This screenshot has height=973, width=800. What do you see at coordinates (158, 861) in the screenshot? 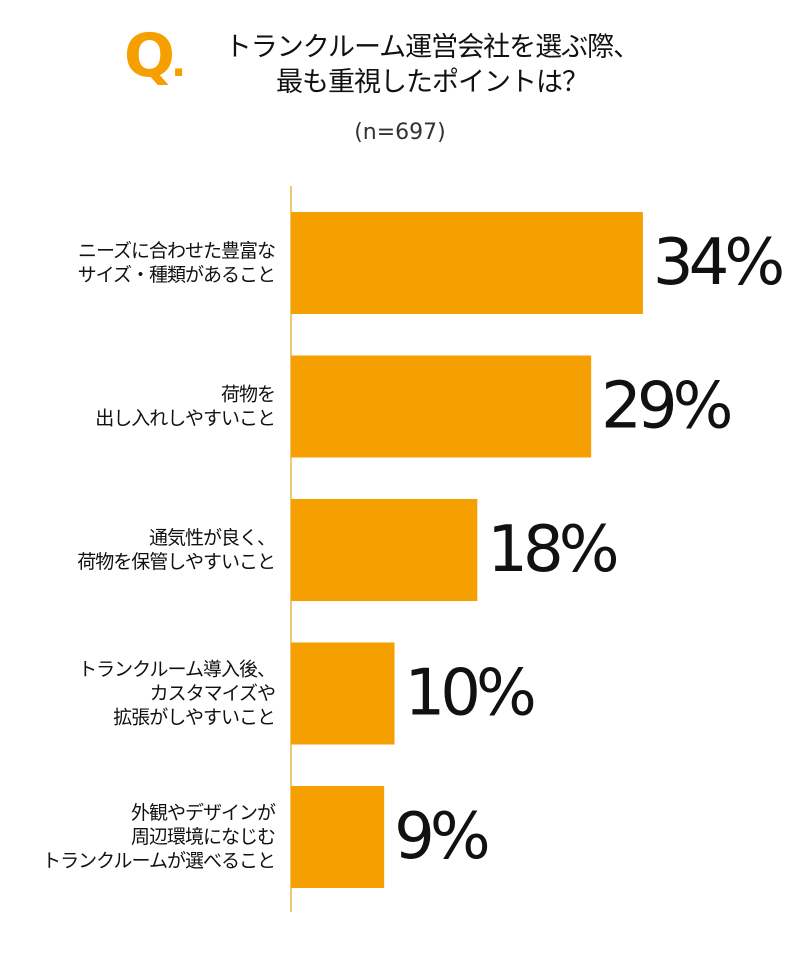
I see `category-label-4-line-2: トランクルームが選べること` at bounding box center [158, 861].